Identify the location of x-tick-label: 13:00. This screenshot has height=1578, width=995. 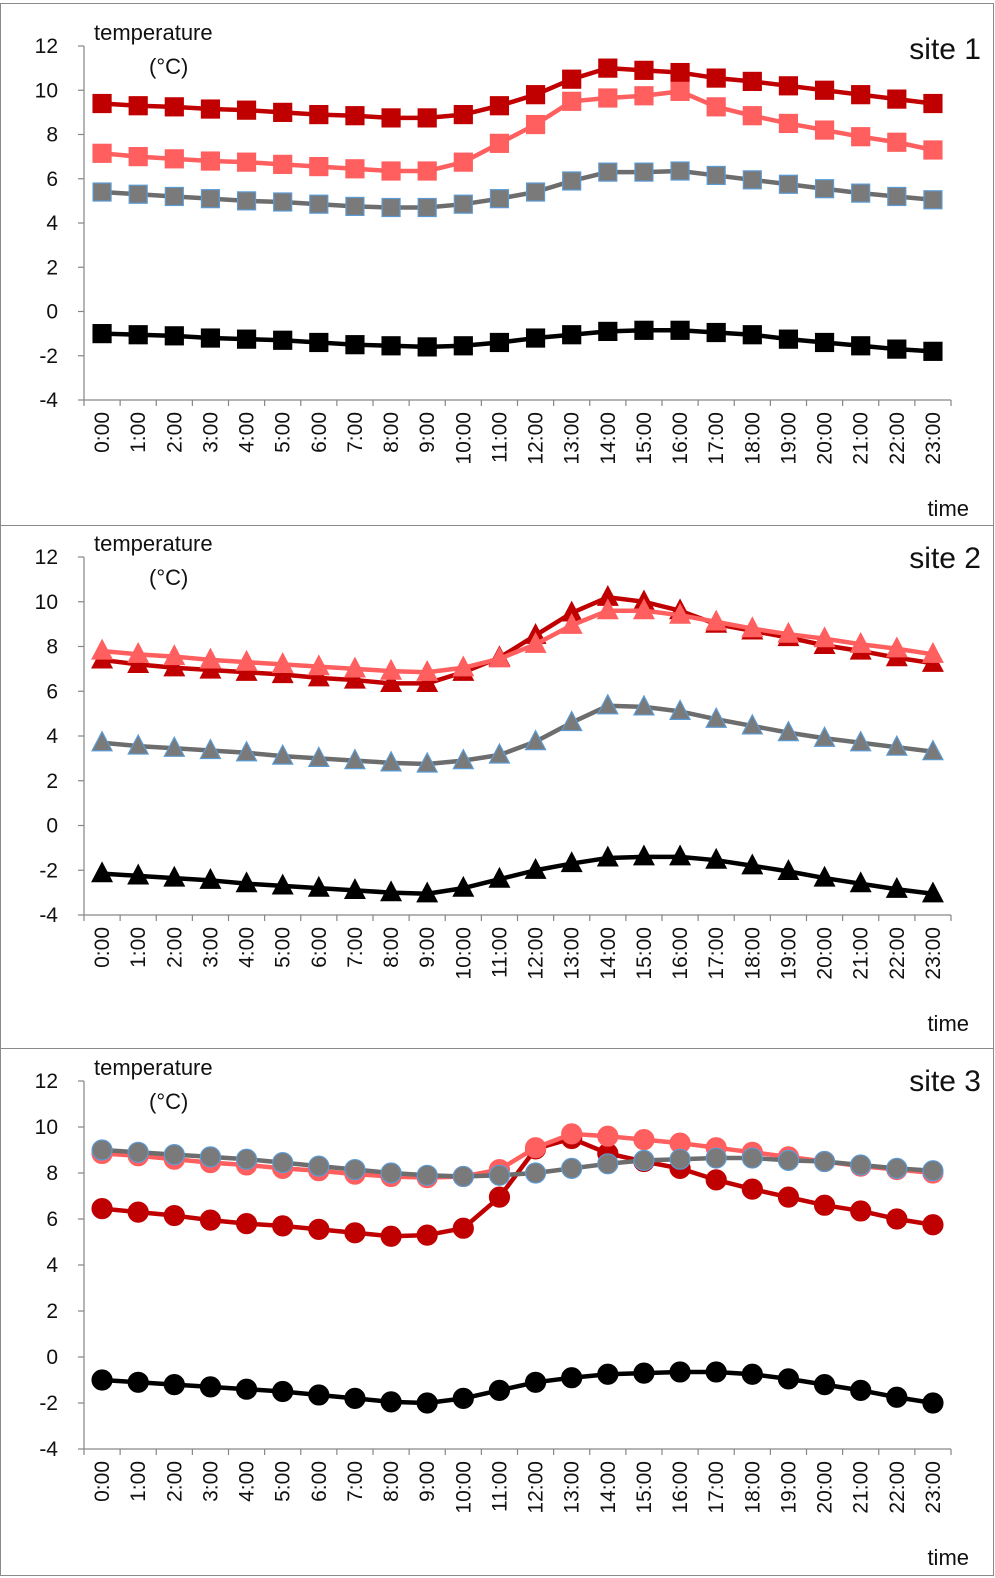
(572, 438).